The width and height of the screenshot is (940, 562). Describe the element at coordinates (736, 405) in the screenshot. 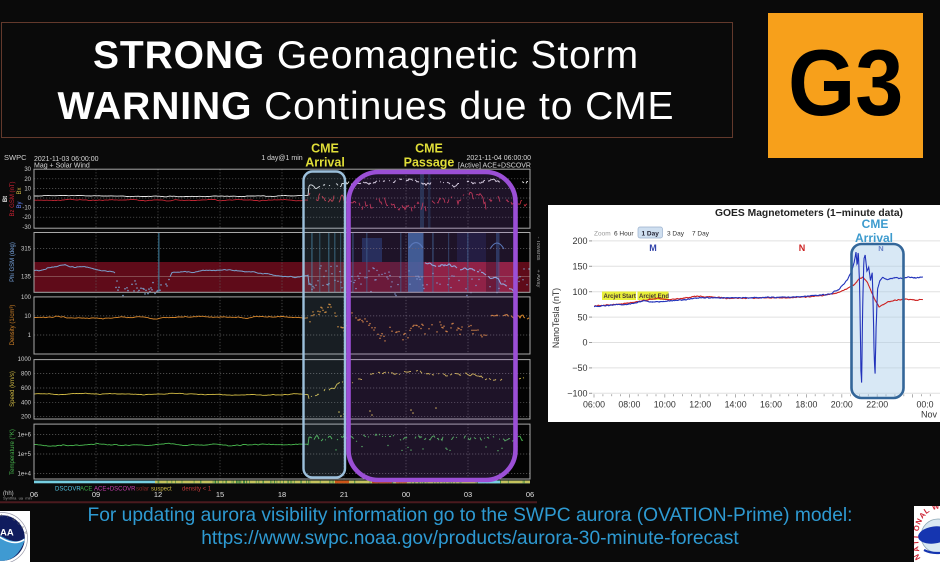

I see `svg-text: 14:00` at that location.